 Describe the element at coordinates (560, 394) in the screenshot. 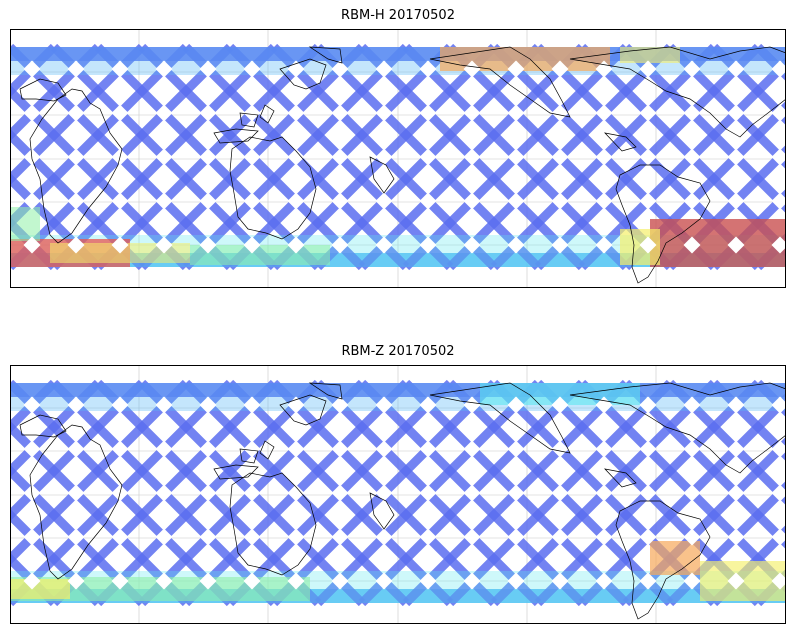

I see `hotspot-north-pacific` at that location.